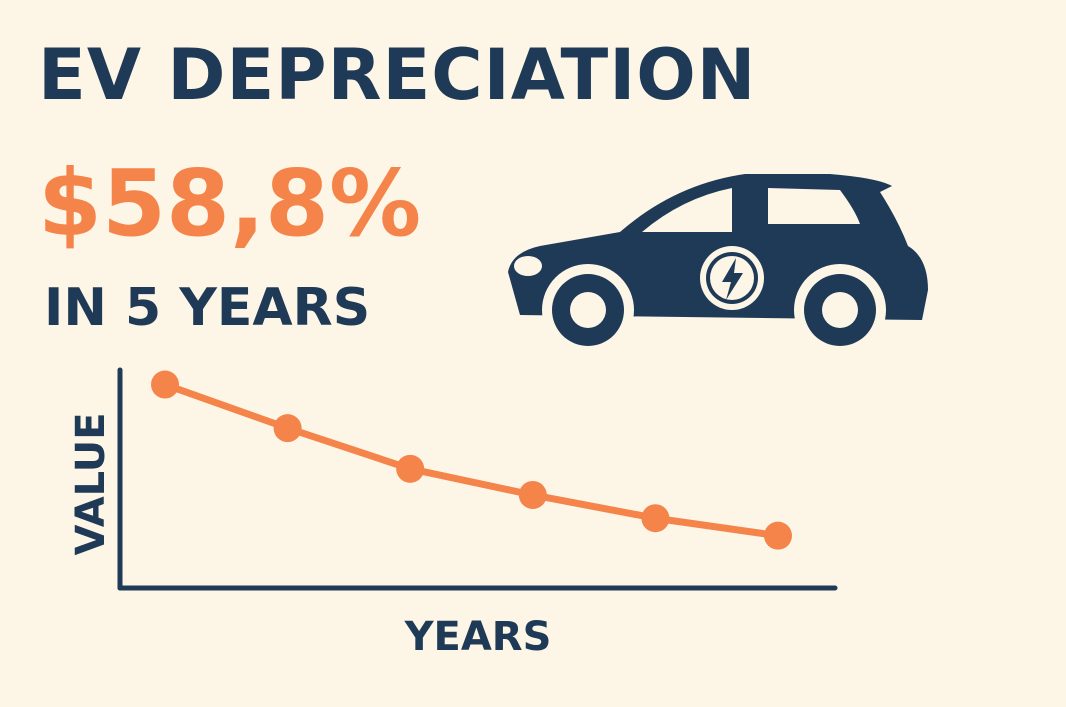  I want to click on lightning-bolt-icon, so click(732, 279).